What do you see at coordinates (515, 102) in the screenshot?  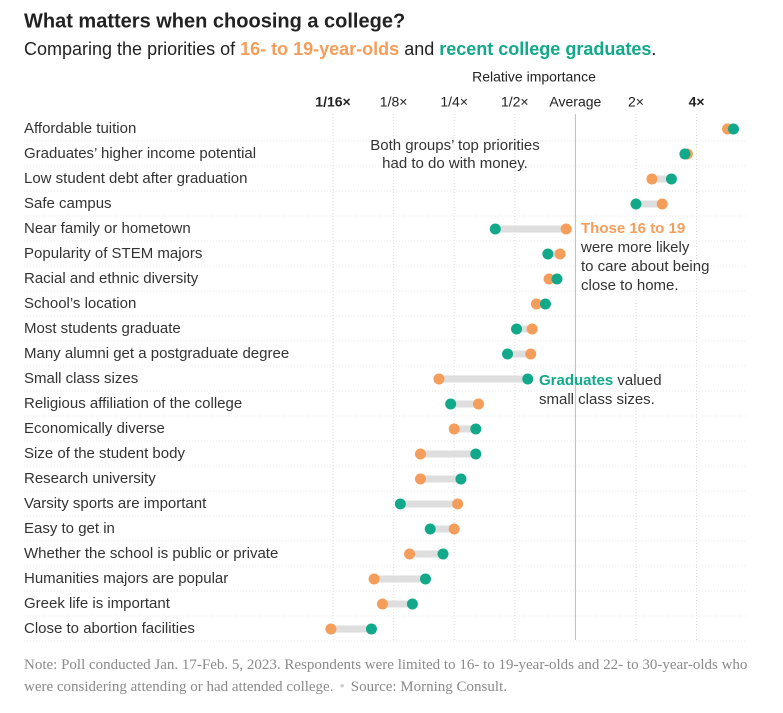 I see `x-tick-label: 1/2×` at bounding box center [515, 102].